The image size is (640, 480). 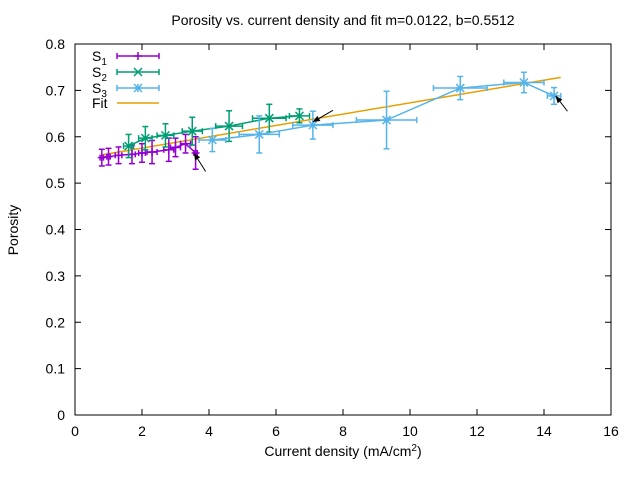 I want to click on x-tick-label: 4, so click(x=209, y=431).